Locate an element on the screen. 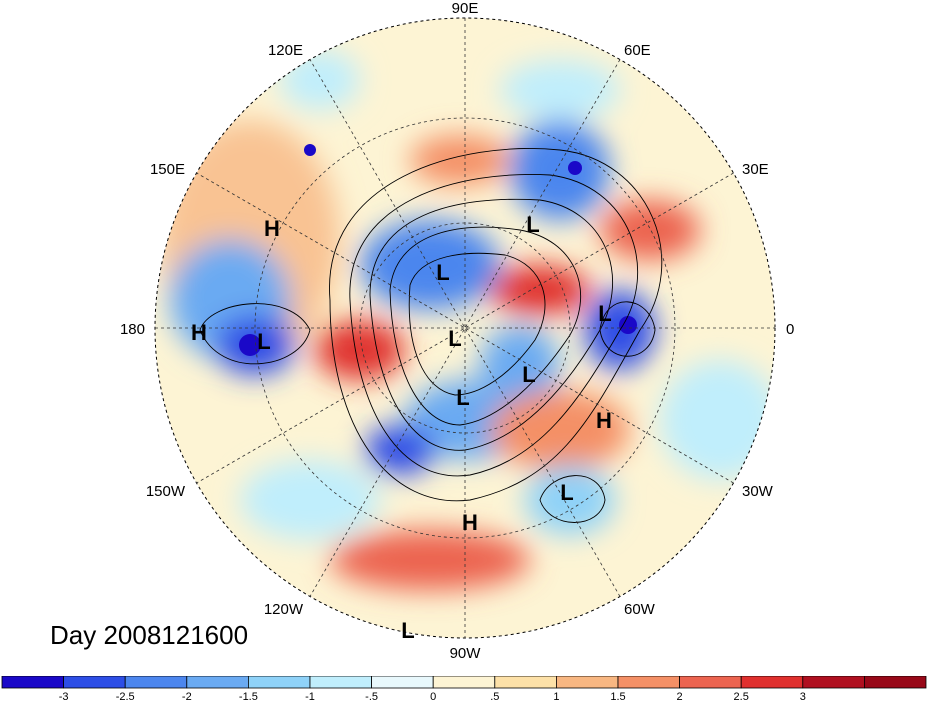 The image size is (928, 702). lon-label: 150W is located at coordinates (166, 491).